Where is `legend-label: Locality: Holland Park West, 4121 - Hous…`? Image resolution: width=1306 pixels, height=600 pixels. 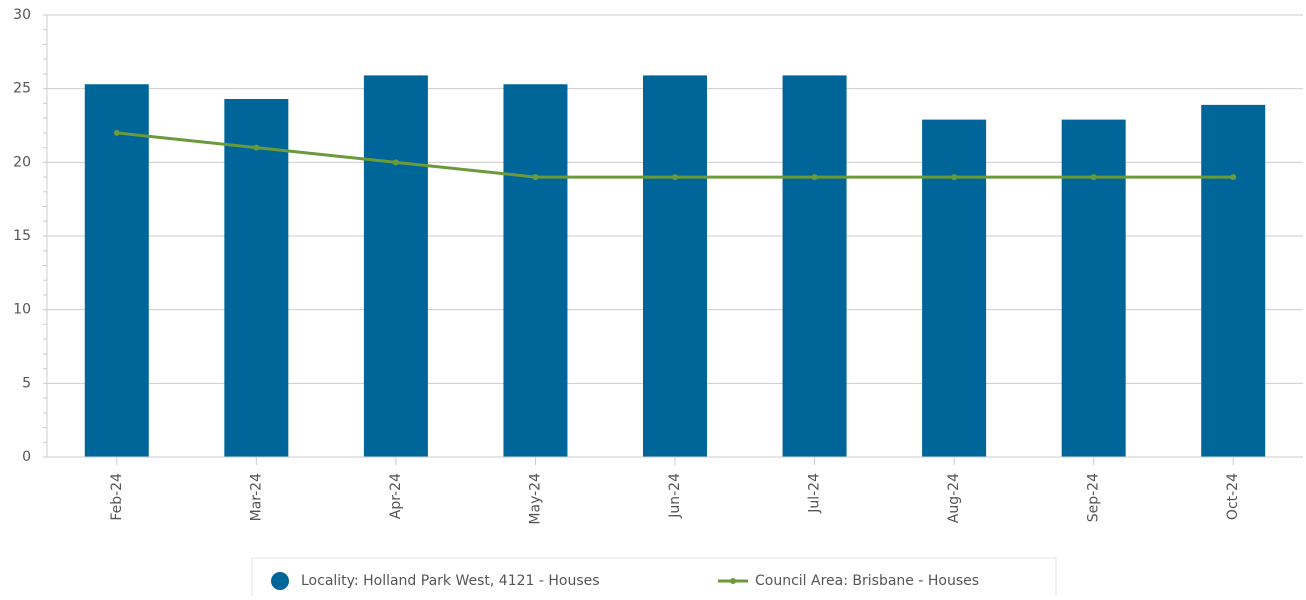 legend-label: Locality: Holland Park West, 4121 - Hous… is located at coordinates (450, 581).